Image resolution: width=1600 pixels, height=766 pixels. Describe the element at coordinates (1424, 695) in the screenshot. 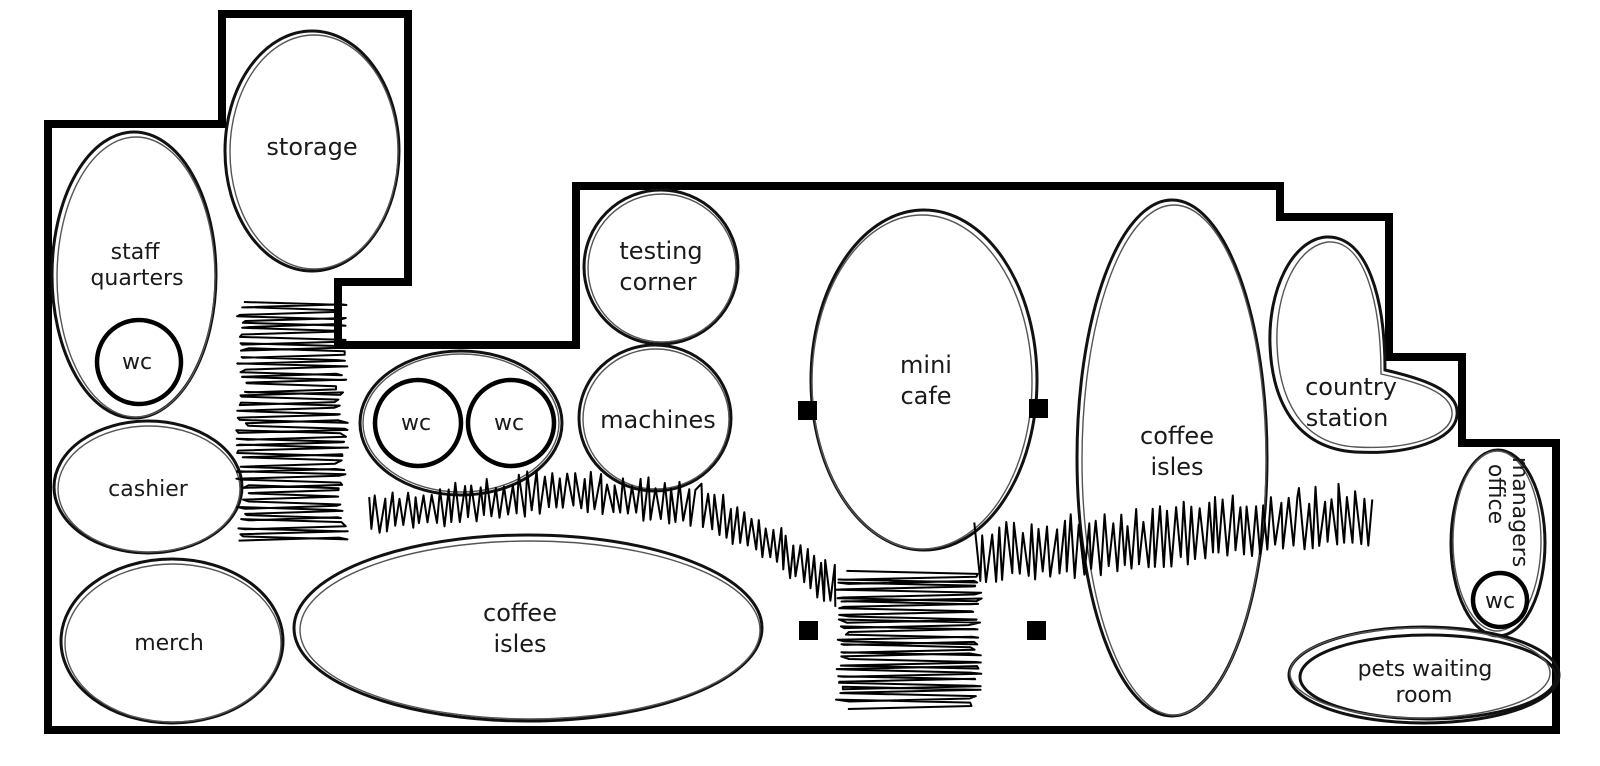

I see `pets-waiting-room-label-line2: room` at that location.